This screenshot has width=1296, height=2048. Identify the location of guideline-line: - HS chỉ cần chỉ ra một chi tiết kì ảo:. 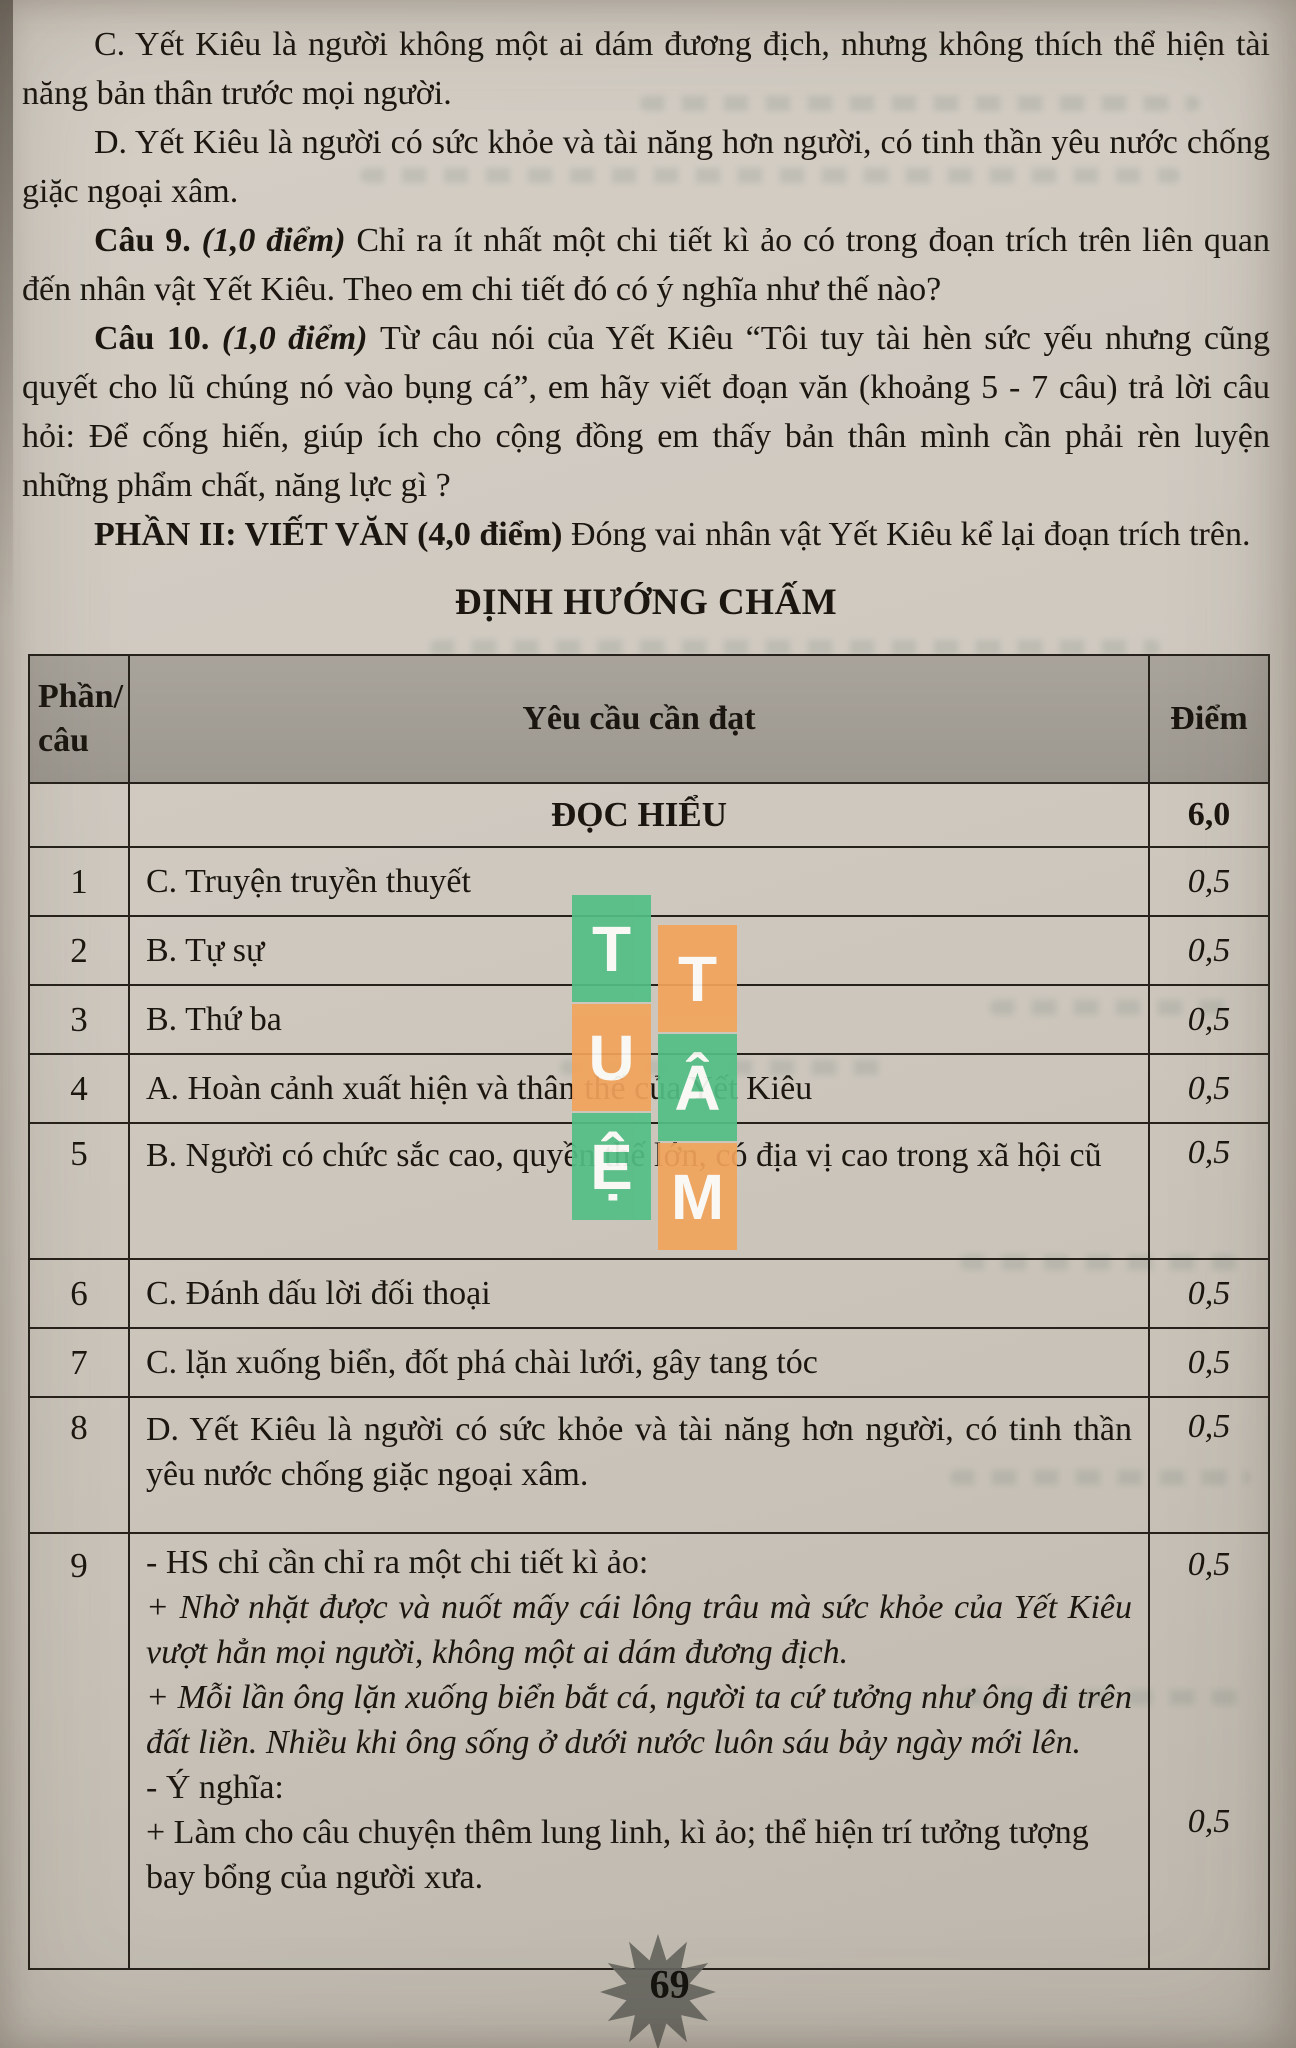
(397, 1562).